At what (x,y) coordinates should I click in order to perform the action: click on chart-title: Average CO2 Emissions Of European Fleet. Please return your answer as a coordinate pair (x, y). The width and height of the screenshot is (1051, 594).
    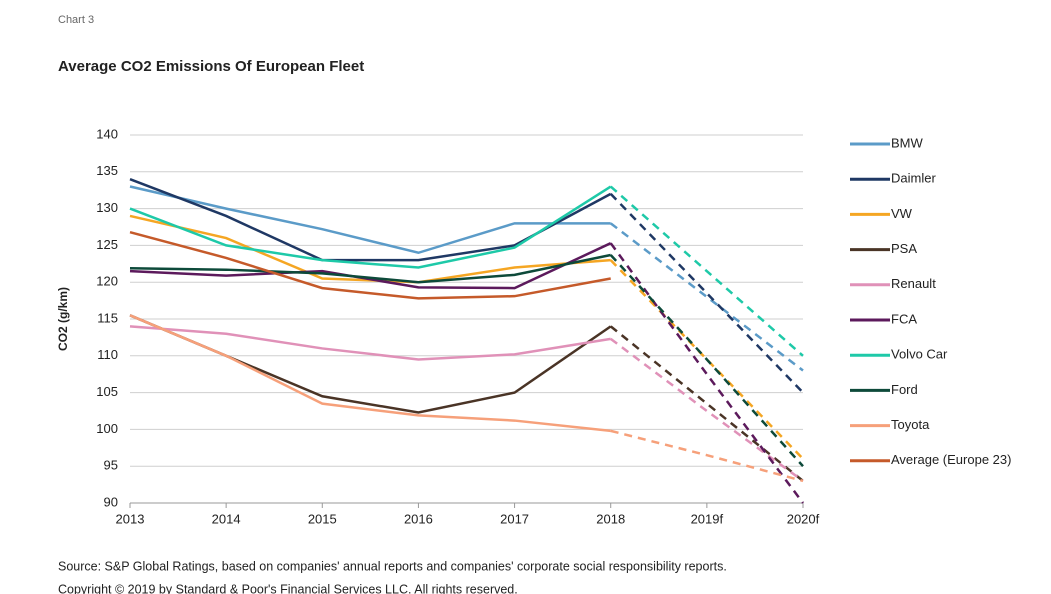
    Looking at the image, I should click on (211, 66).